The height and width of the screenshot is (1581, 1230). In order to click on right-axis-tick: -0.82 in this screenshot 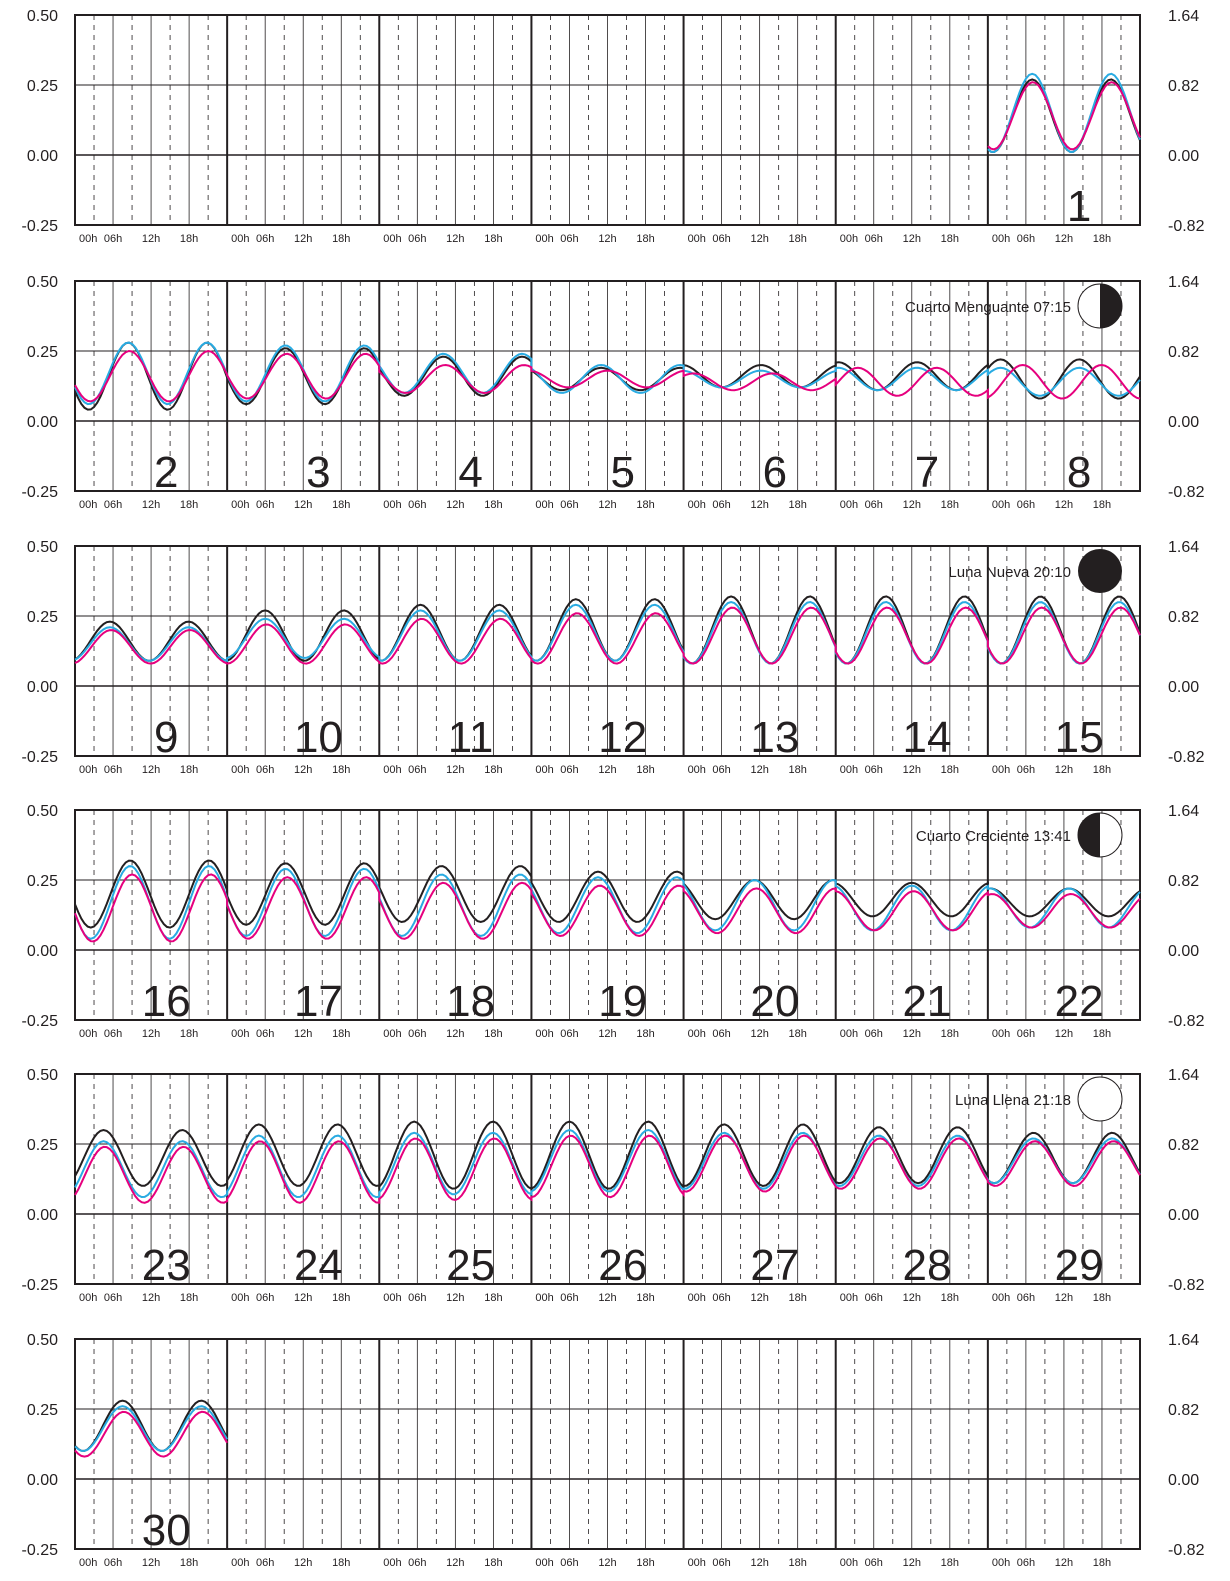, I will do `click(1186, 1021)`.